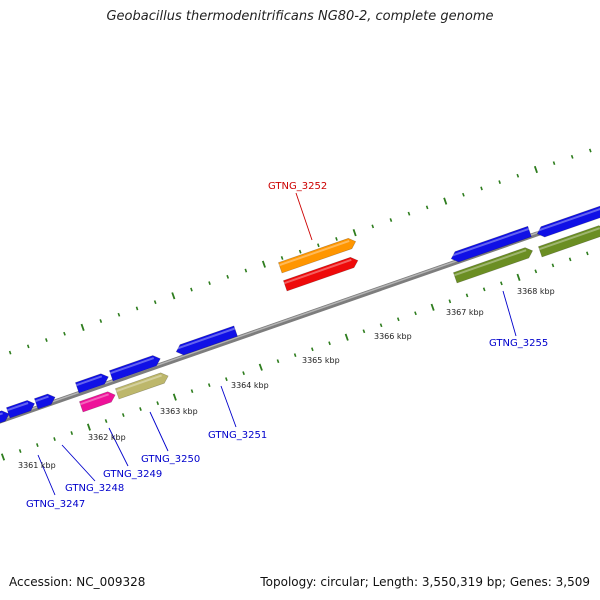  What do you see at coordinates (465, 312) in the screenshot?
I see `kbp-label-3367: 3367 kbp` at bounding box center [465, 312].